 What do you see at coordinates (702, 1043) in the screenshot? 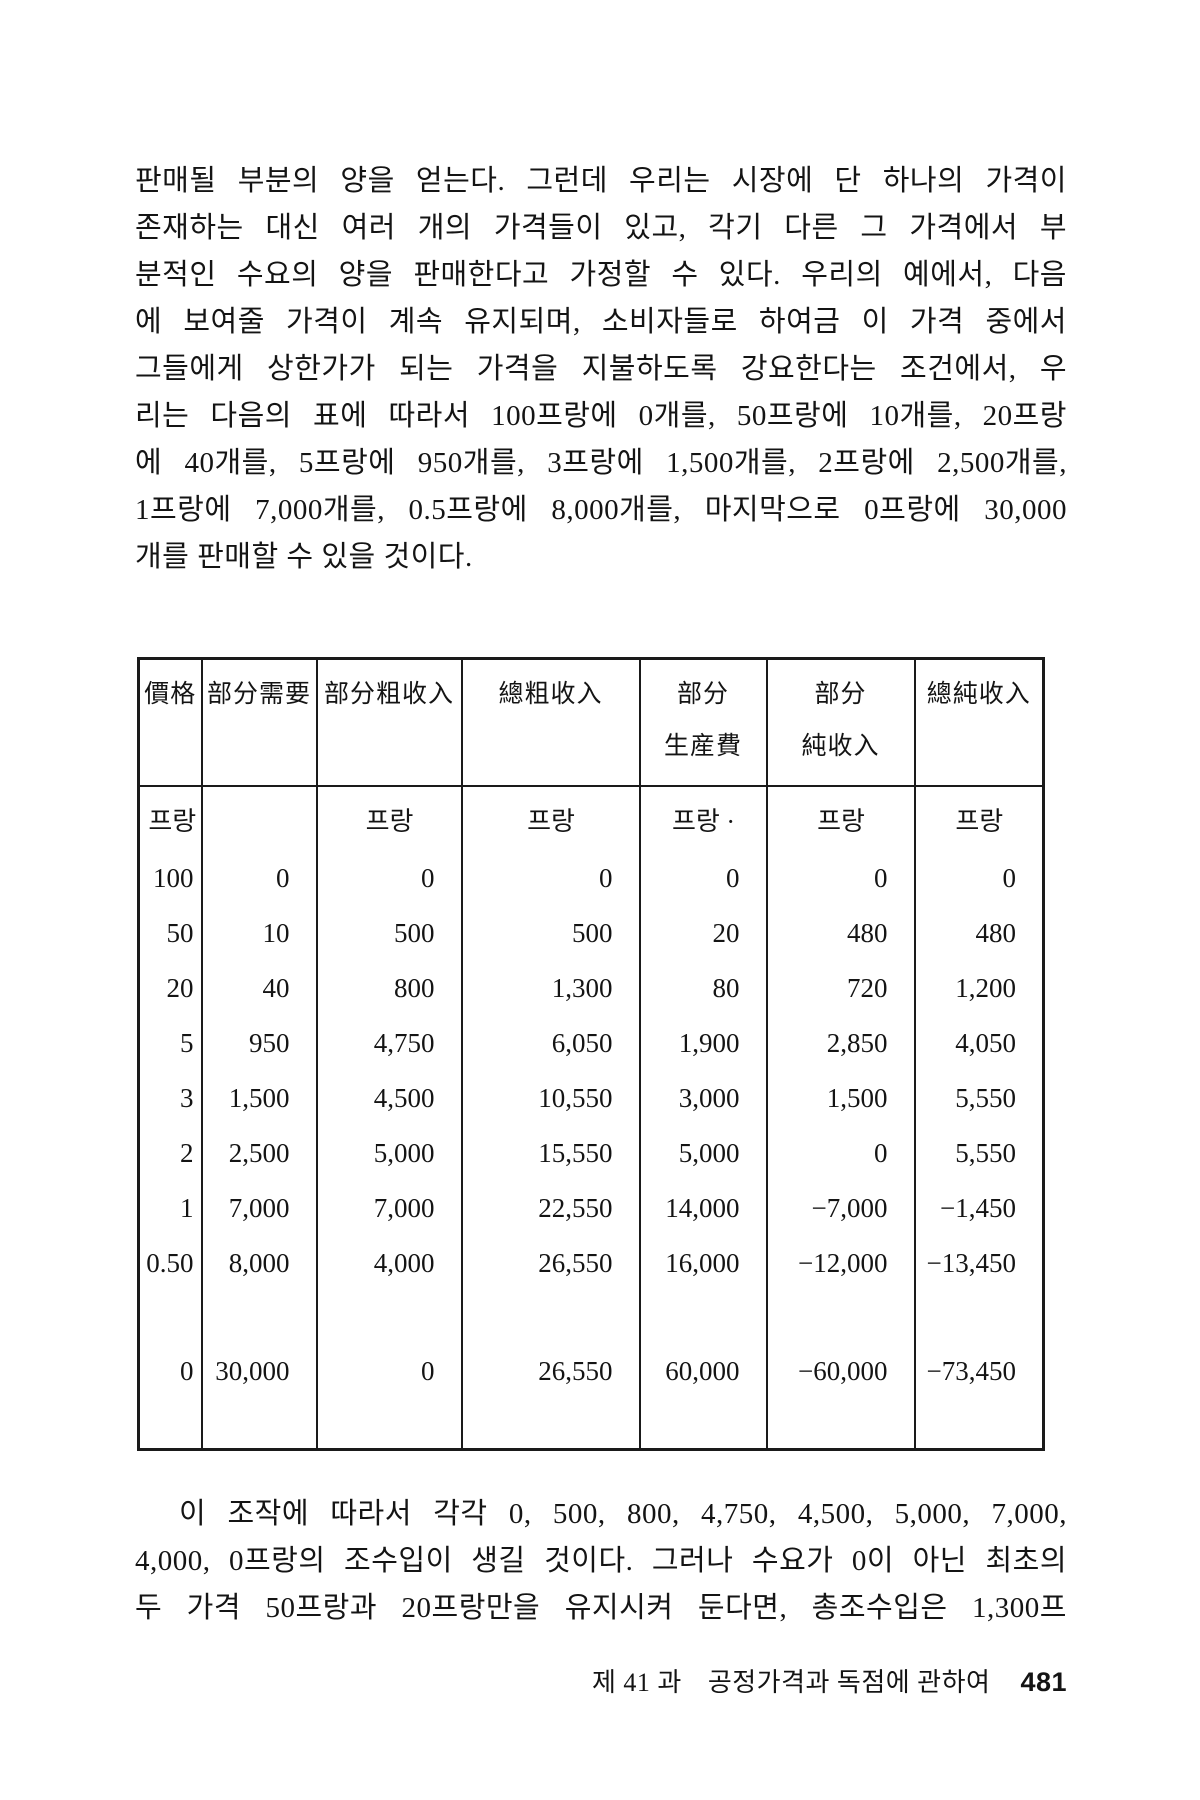
I see `value-cell: 1,900` at bounding box center [702, 1043].